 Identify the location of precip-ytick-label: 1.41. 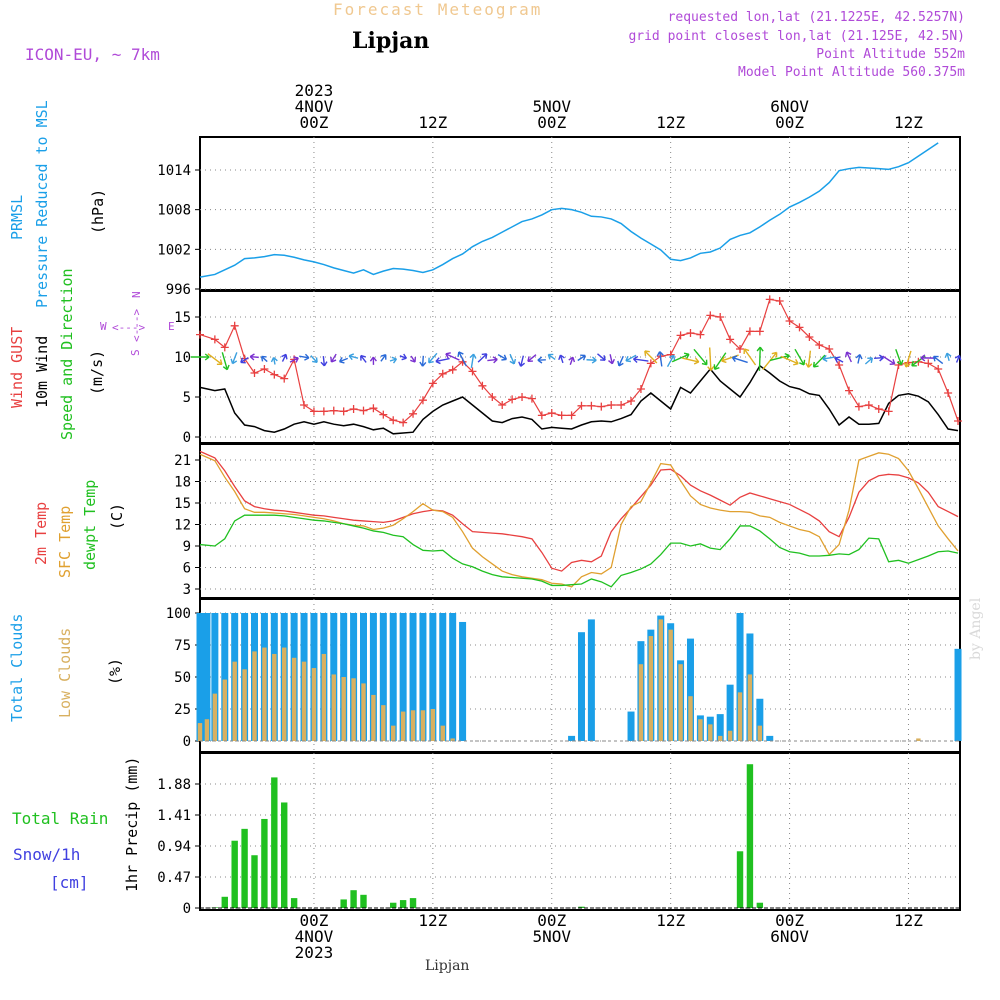
(174, 816).